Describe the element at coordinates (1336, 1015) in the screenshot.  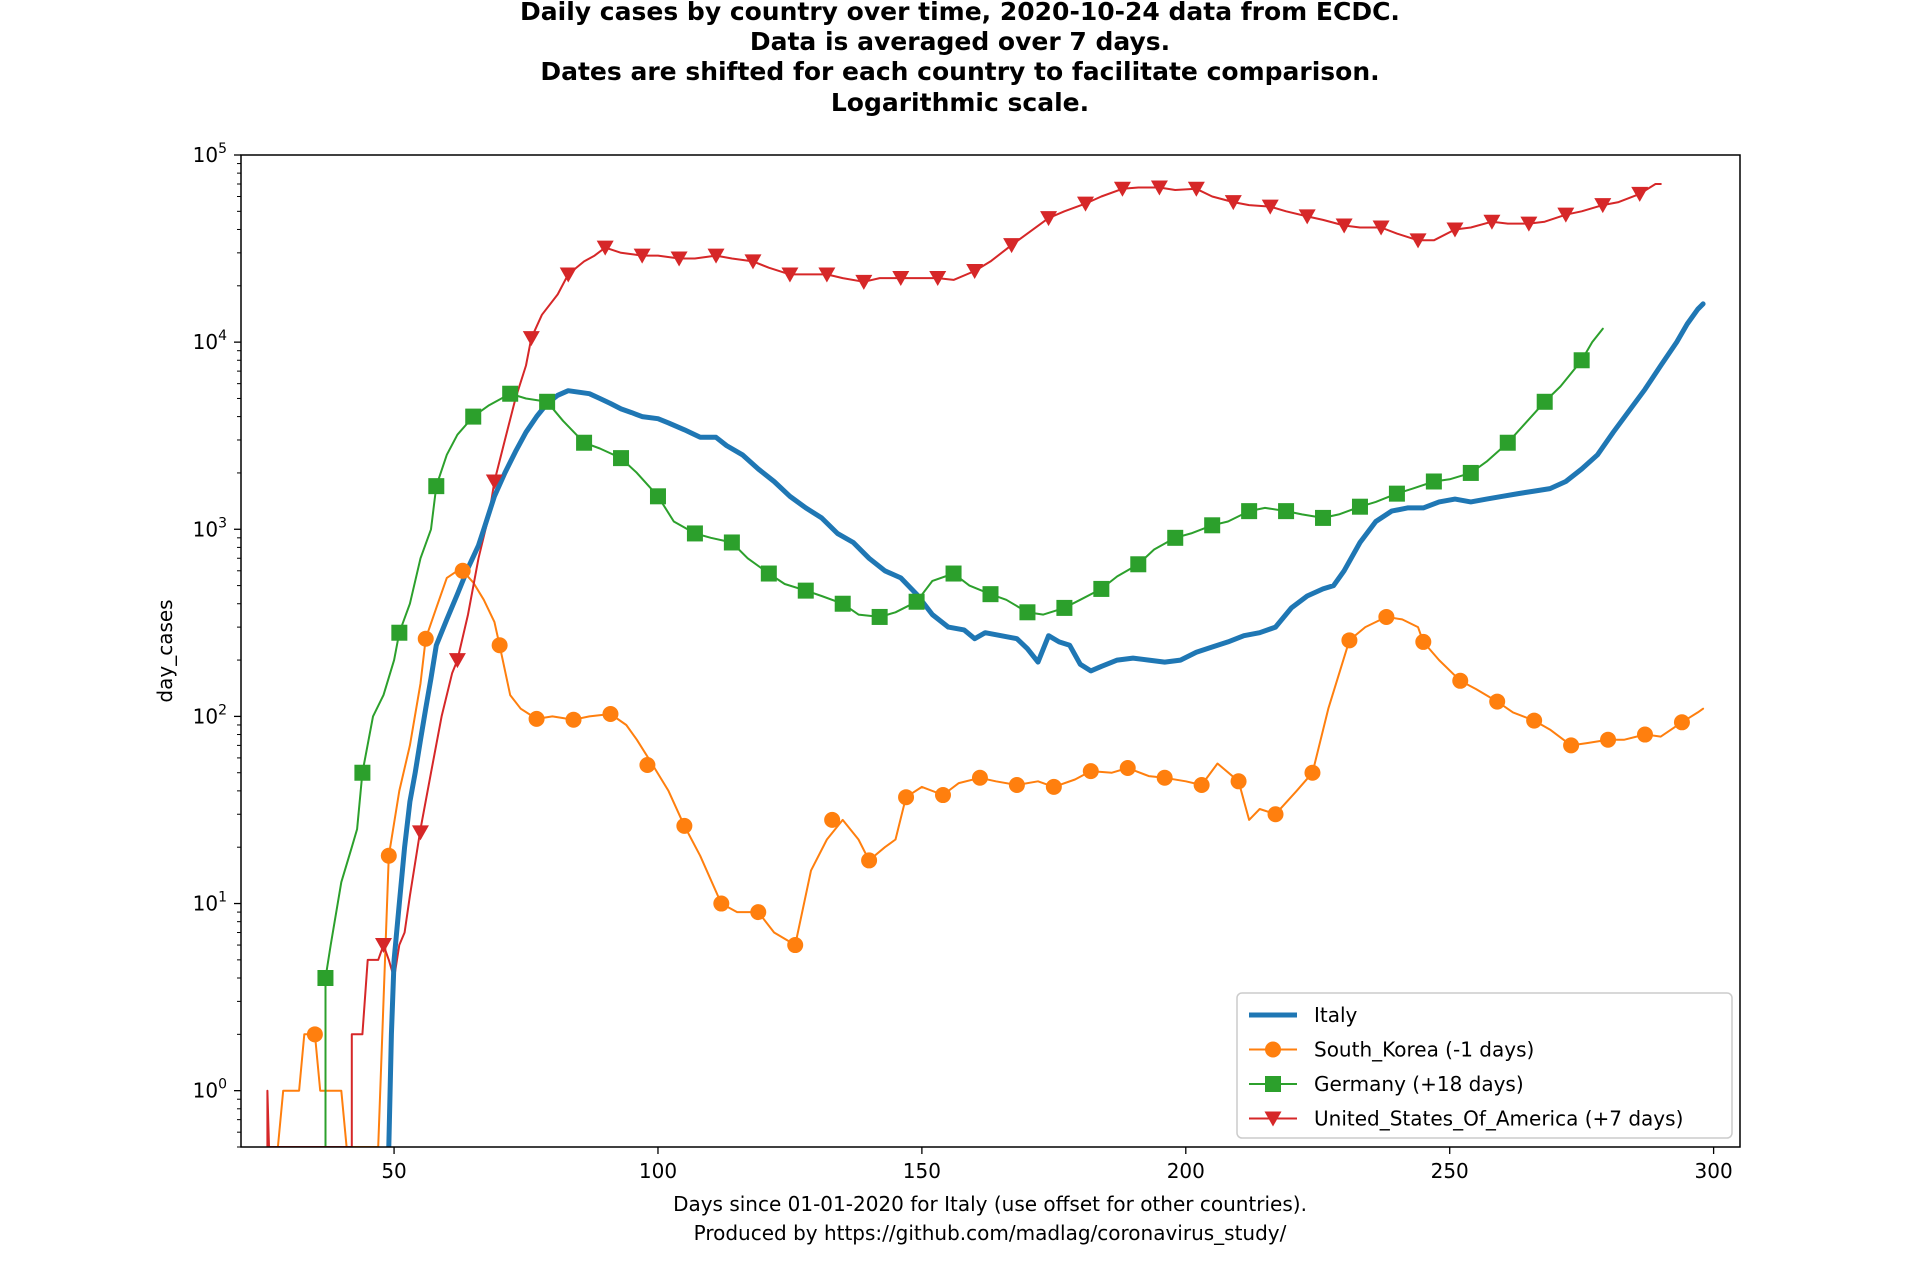
I see `legend-label: Italy` at that location.